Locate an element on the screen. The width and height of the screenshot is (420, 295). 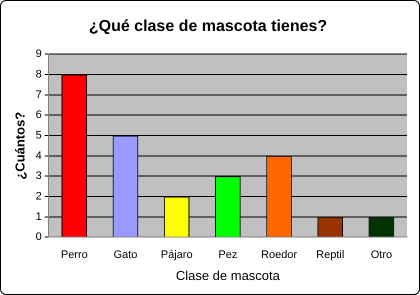
x-tick-label: Otro is located at coordinates (381, 254).